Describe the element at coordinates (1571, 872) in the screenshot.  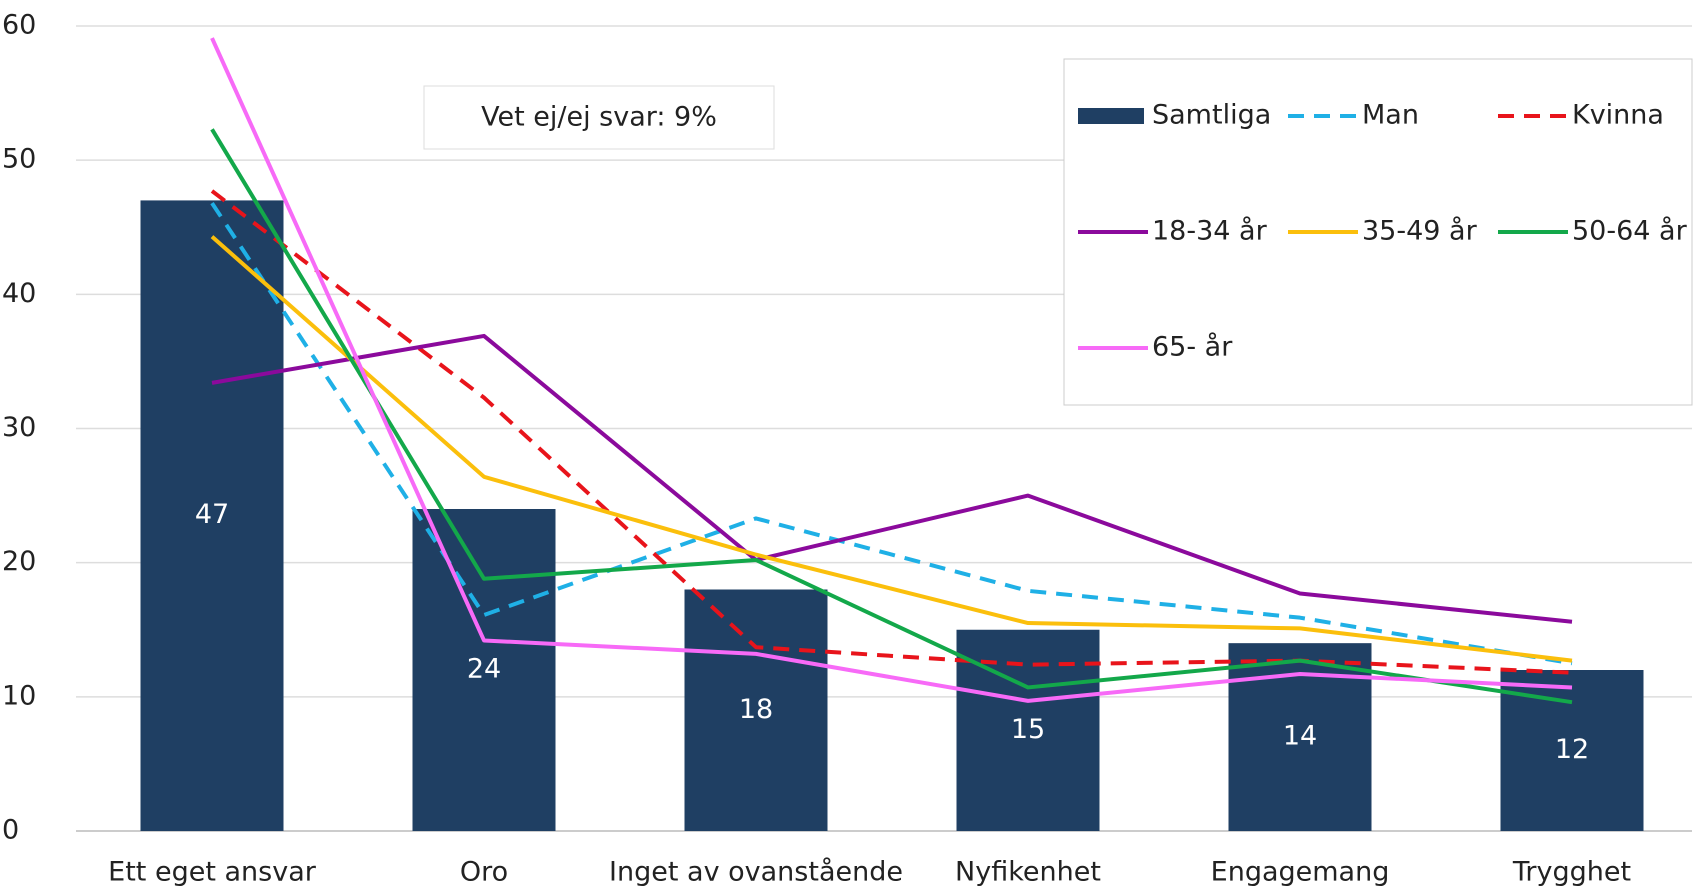
I see `x-tick-label: Trygghet` at that location.